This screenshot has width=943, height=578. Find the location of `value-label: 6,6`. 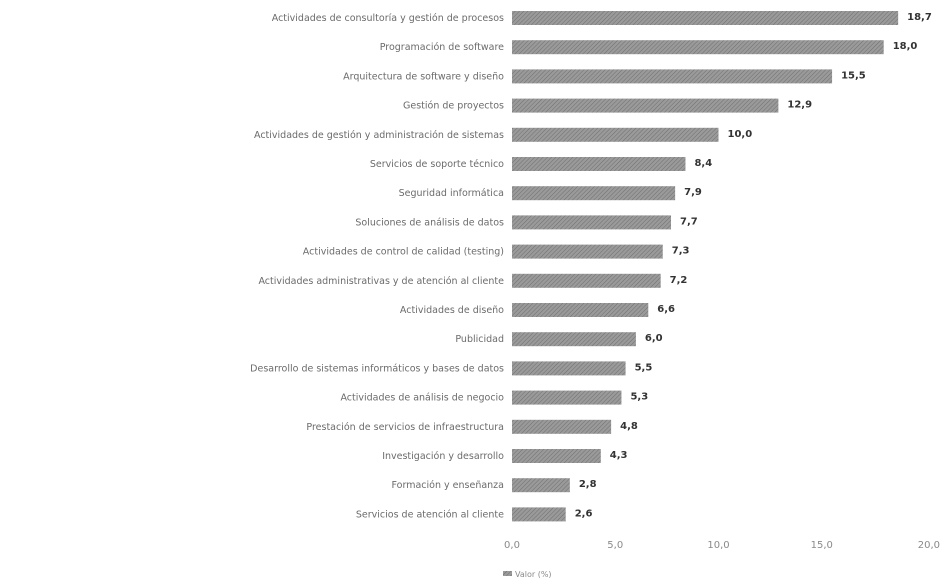

value-label: 6,6 is located at coordinates (666, 309).